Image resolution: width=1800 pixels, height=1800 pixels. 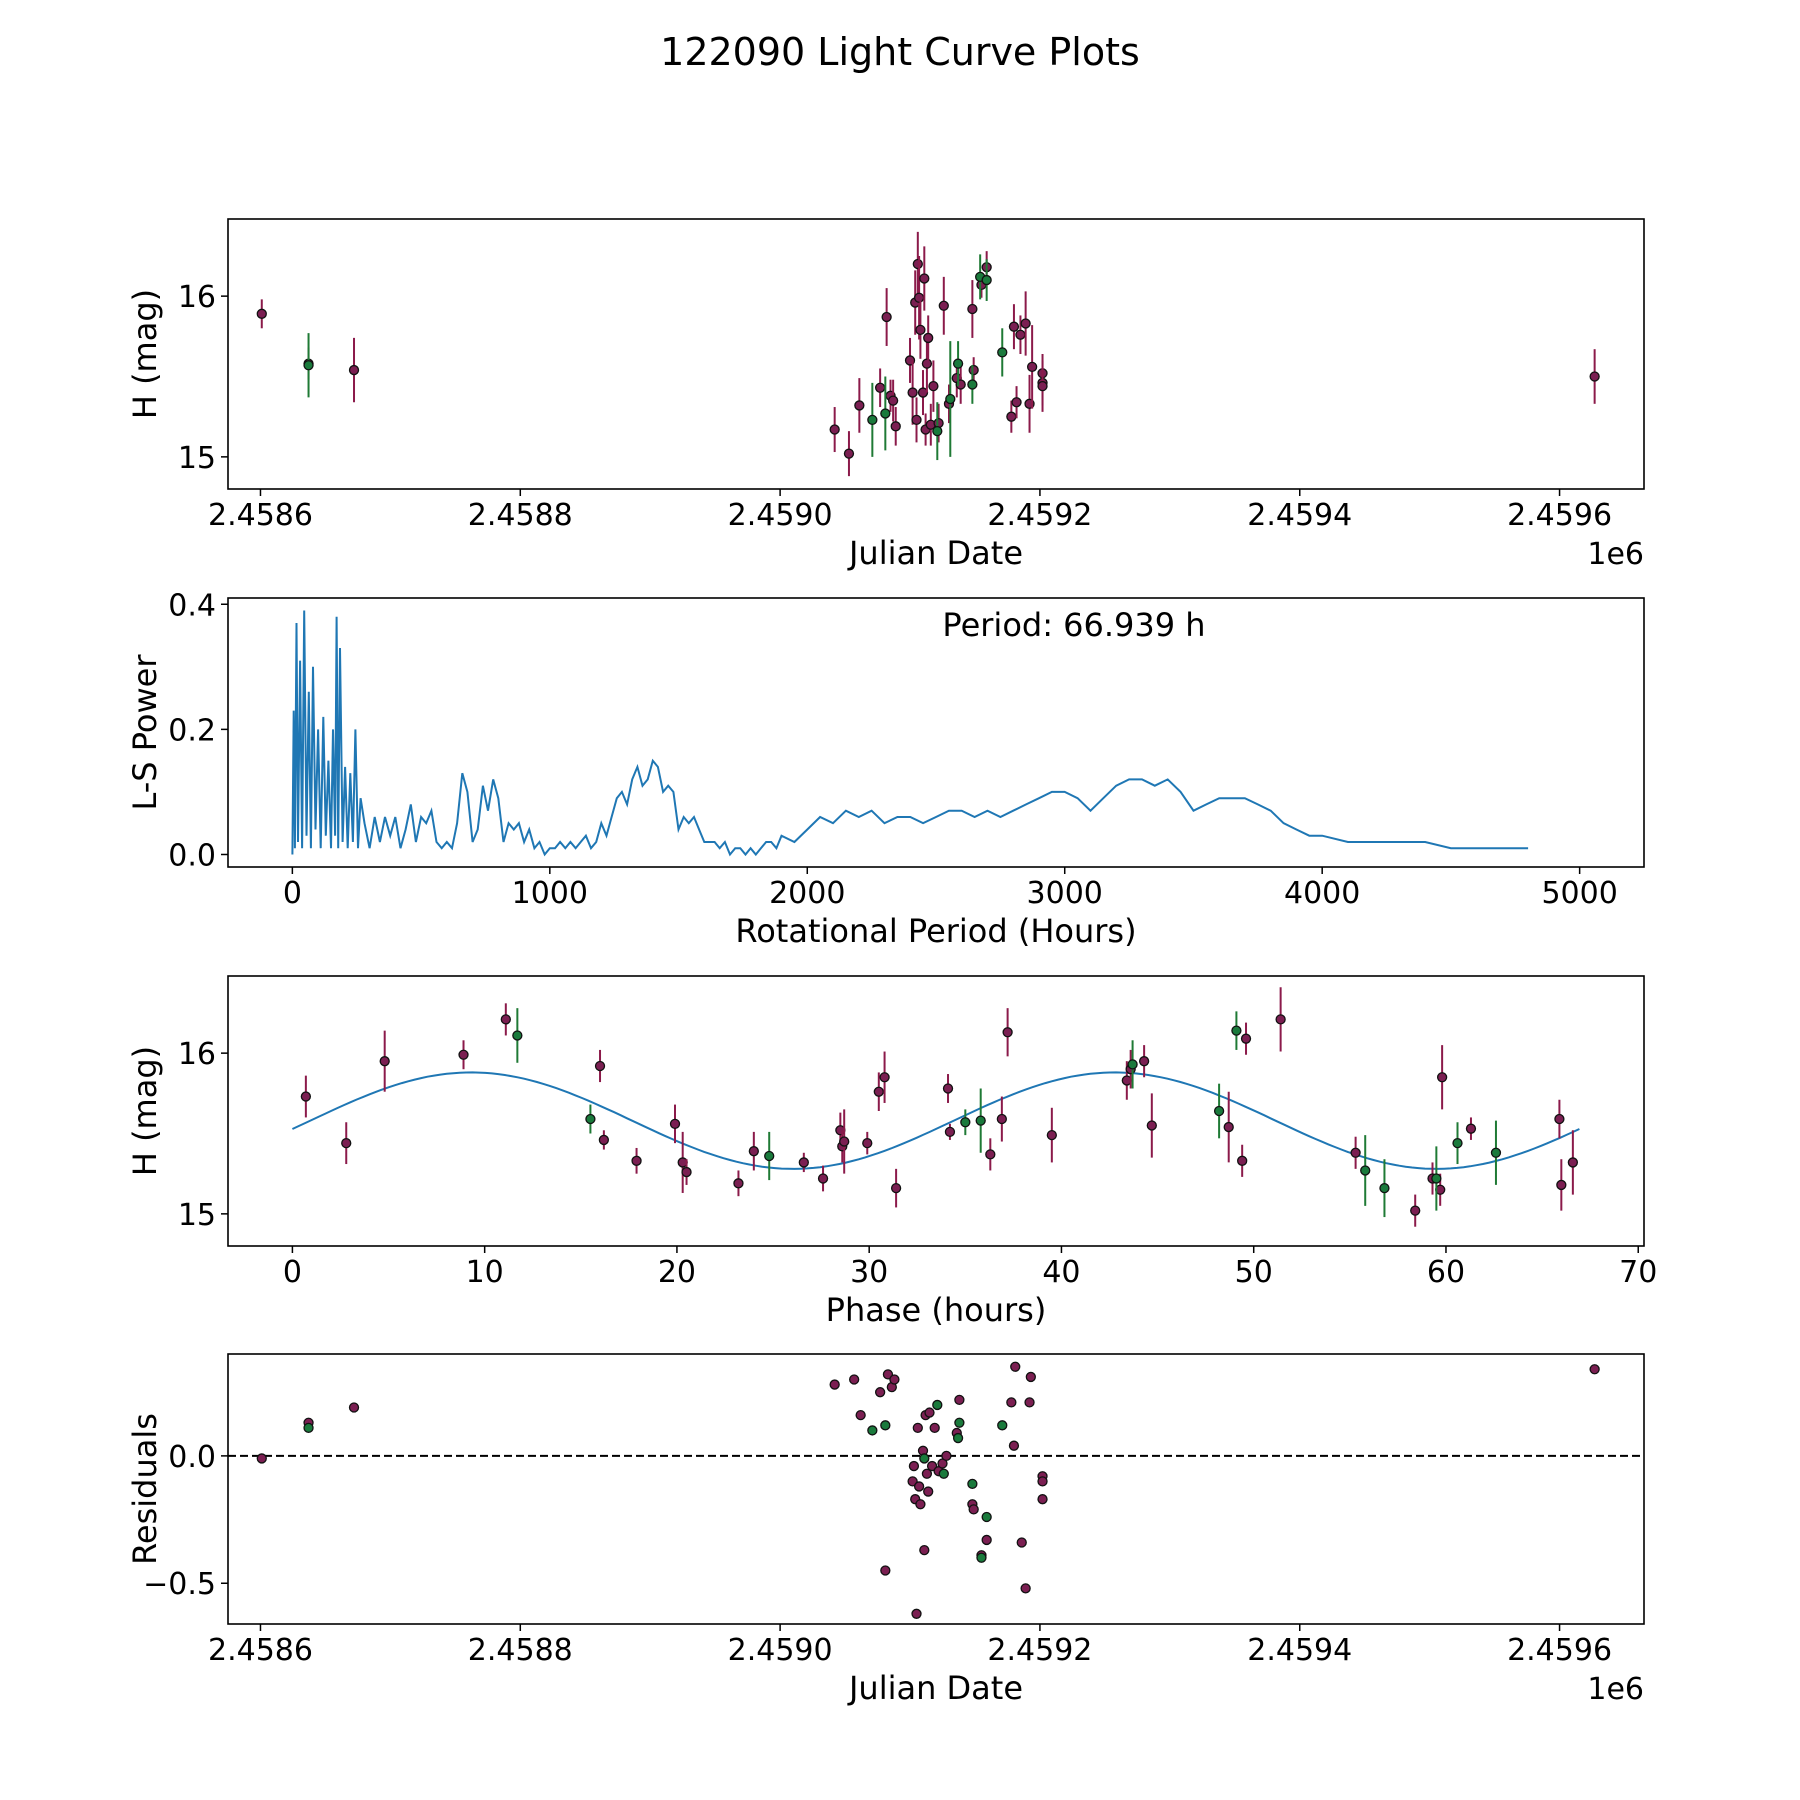 I want to click on x-tick-label: 70, so click(x=1638, y=1272).